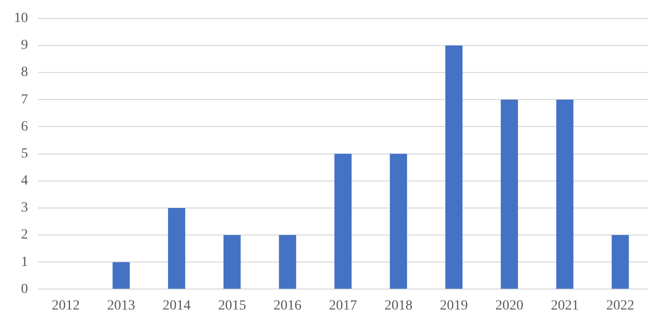 This screenshot has width=658, height=326. Describe the element at coordinates (509, 306) in the screenshot. I see `x-tick-label: 2020` at that location.